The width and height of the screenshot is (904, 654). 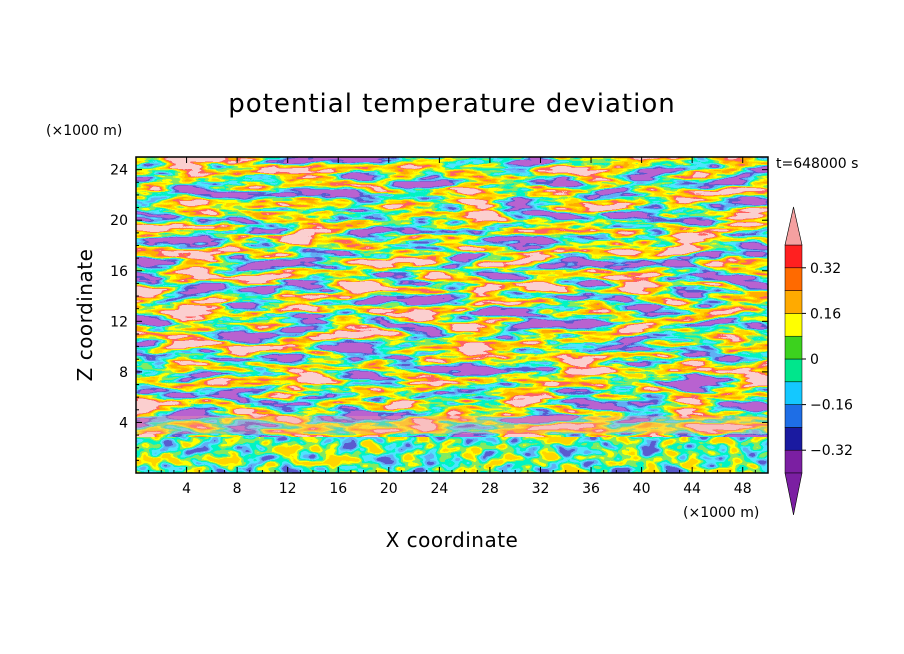 I want to click on colorbar-label: −0.16, so click(x=831, y=406).